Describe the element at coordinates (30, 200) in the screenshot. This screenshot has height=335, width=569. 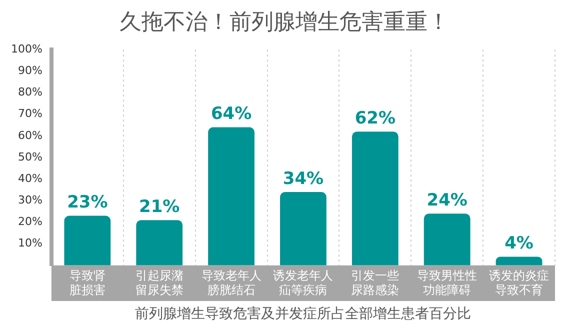
I see `y-tick-label: 30%` at that location.